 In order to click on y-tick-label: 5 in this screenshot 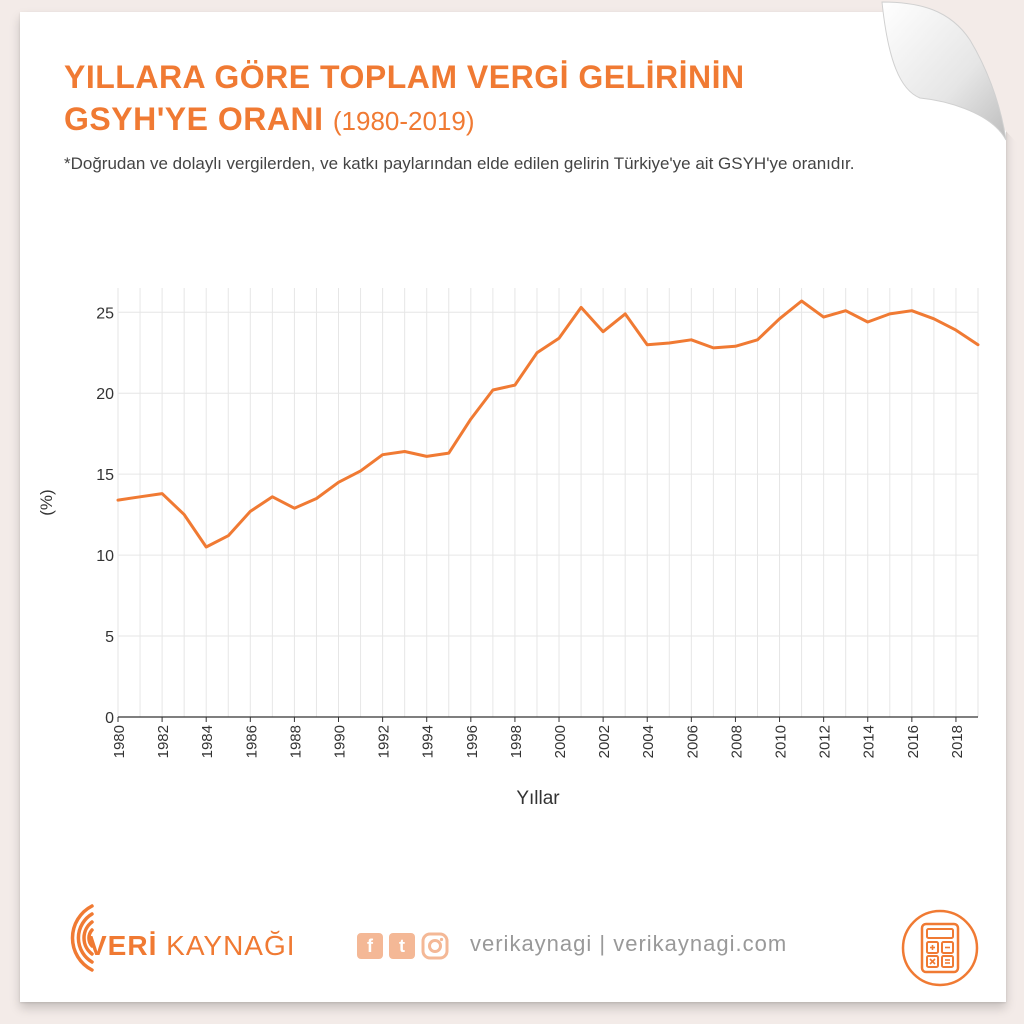, I will do `click(109, 637)`.